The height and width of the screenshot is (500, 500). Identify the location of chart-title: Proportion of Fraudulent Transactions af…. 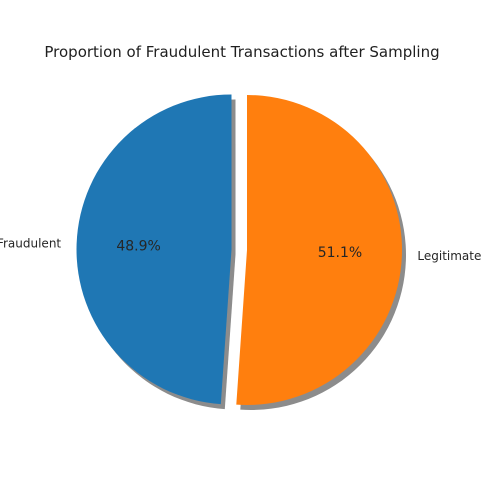
(242, 52).